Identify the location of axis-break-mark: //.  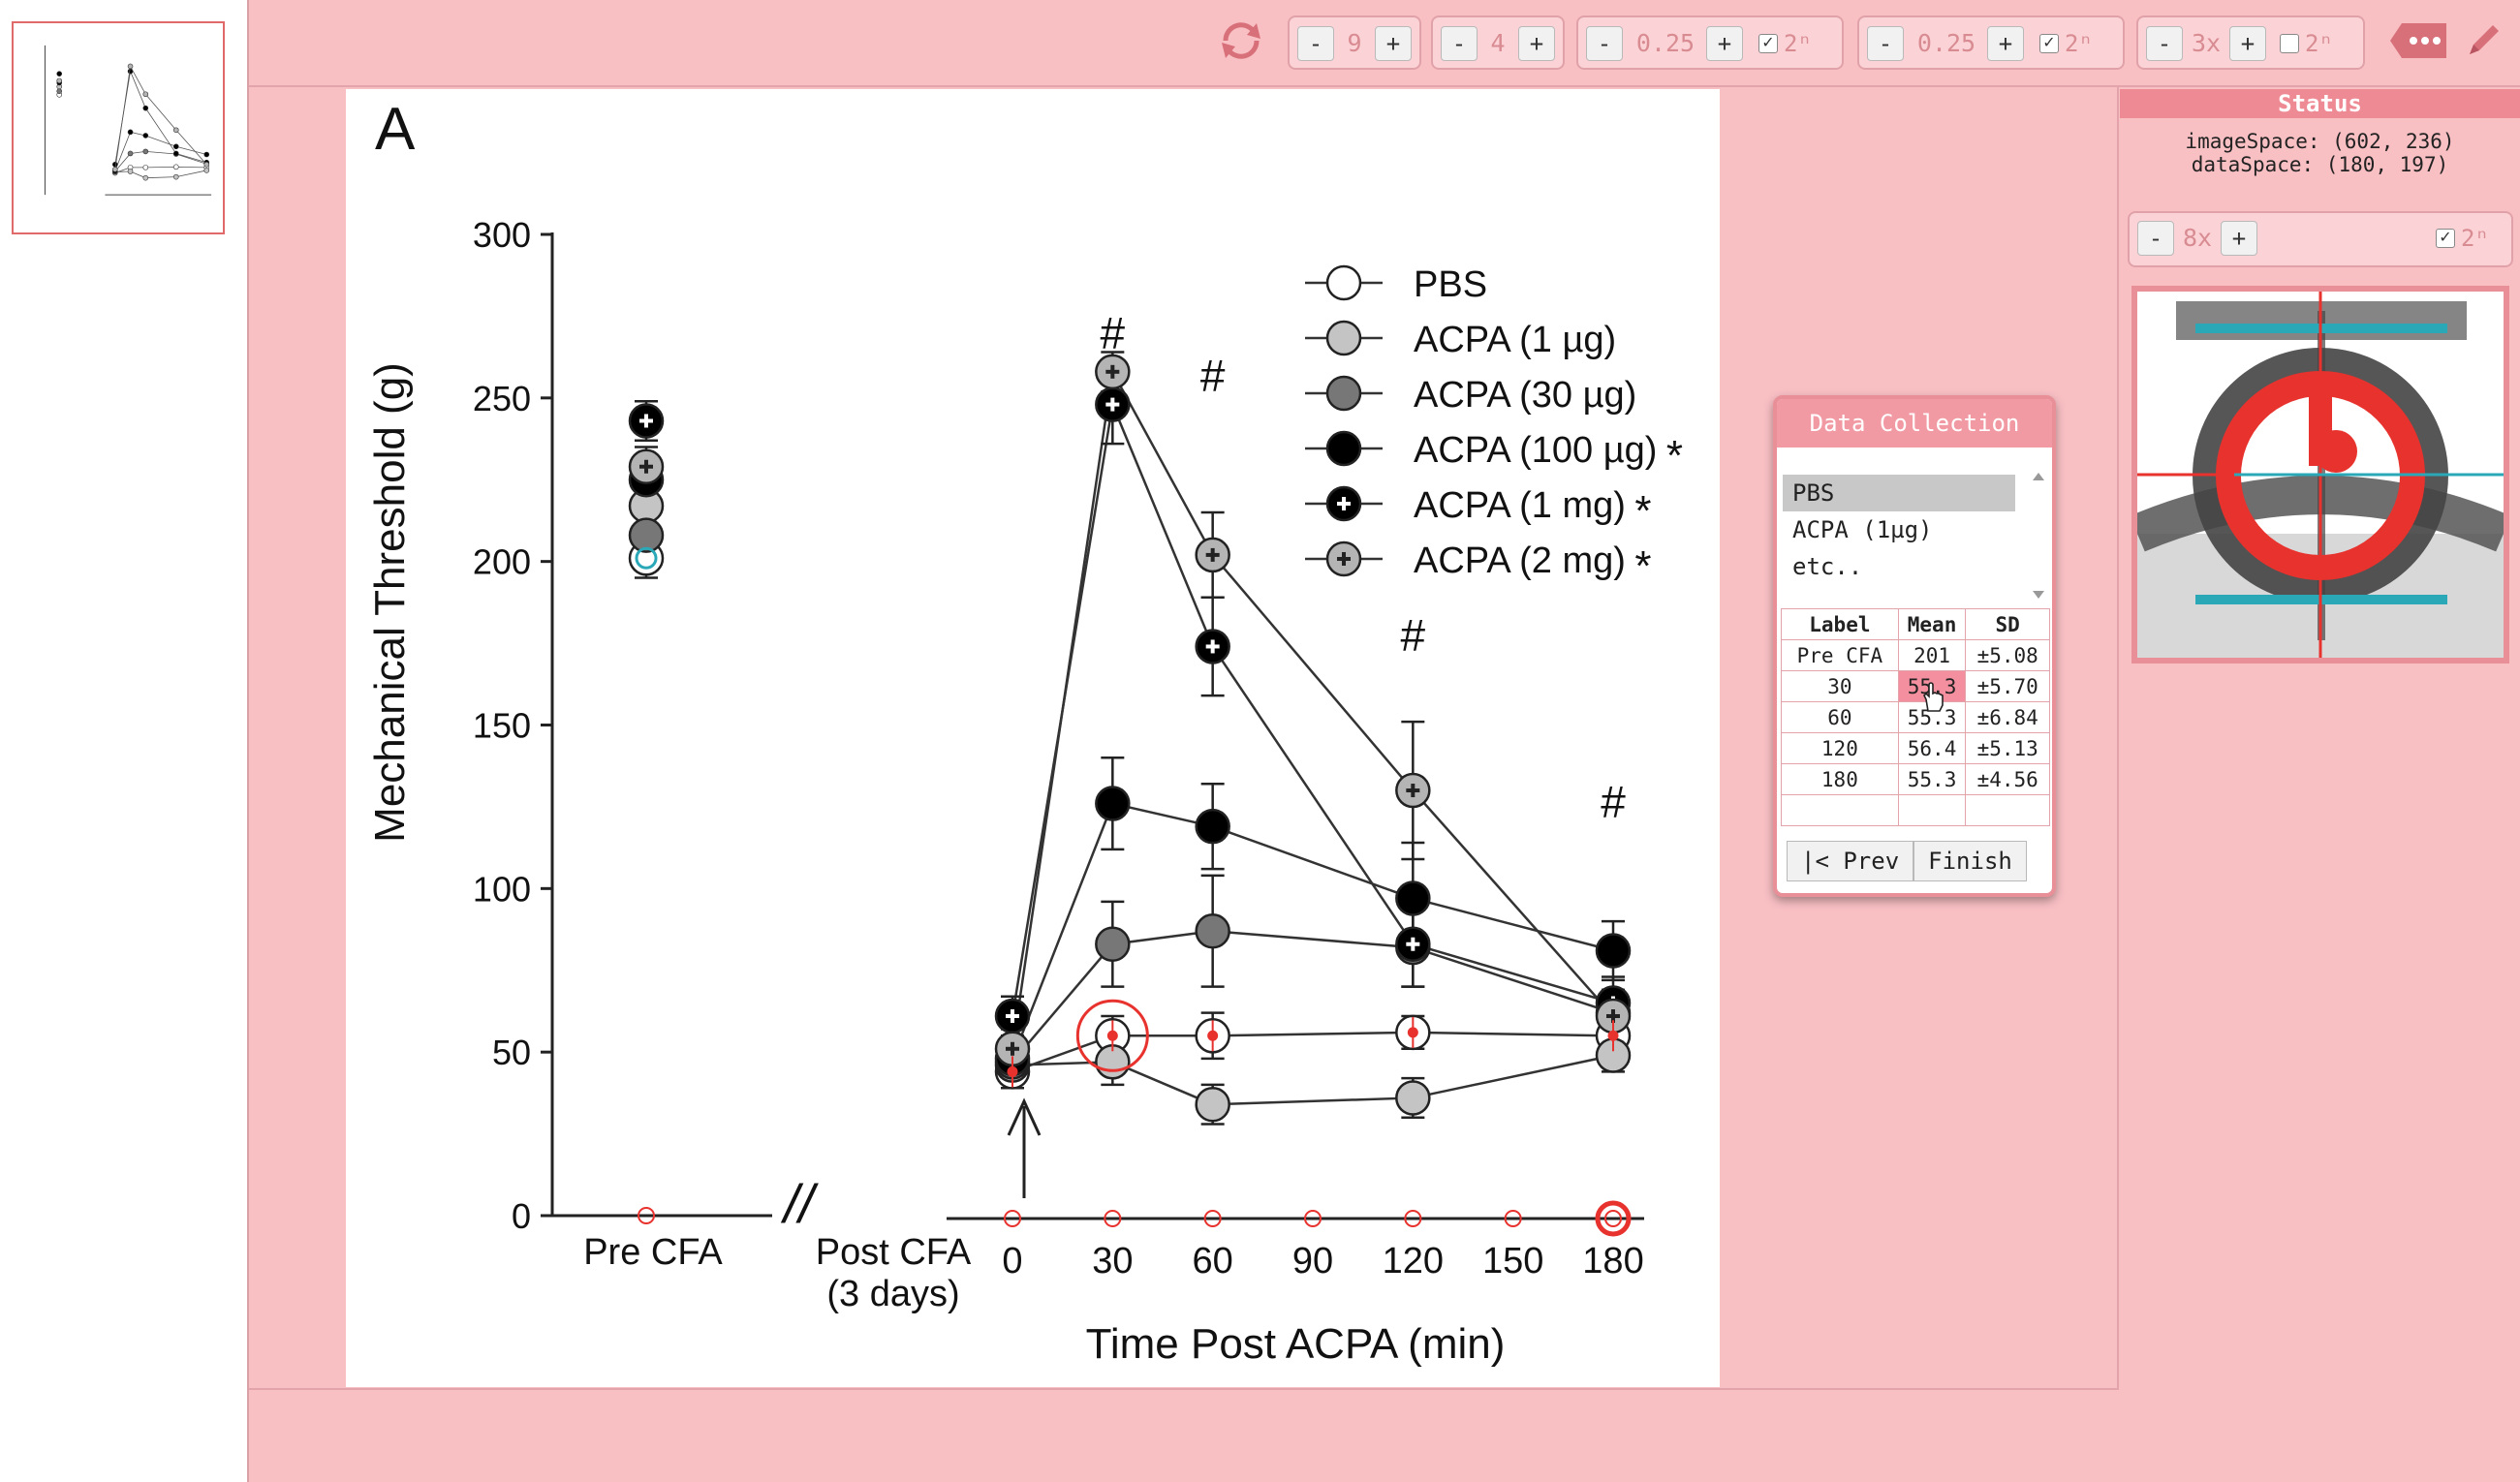
(800, 1203).